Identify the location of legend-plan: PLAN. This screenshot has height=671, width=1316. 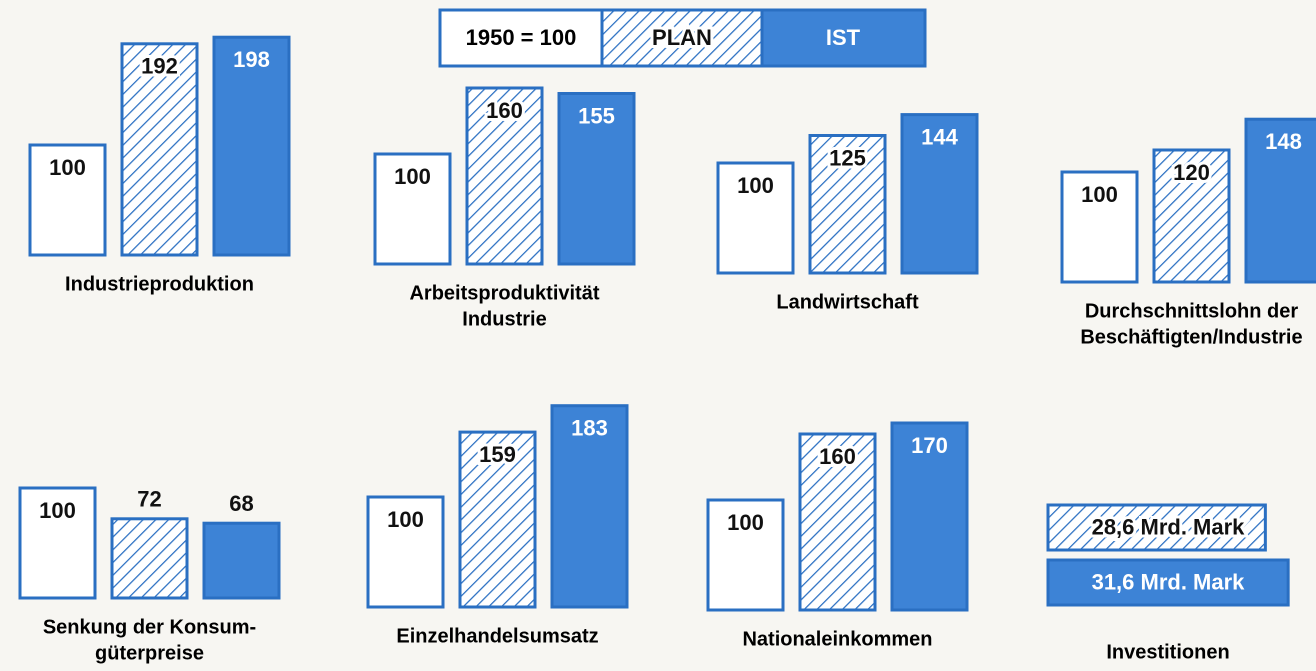
(682, 37).